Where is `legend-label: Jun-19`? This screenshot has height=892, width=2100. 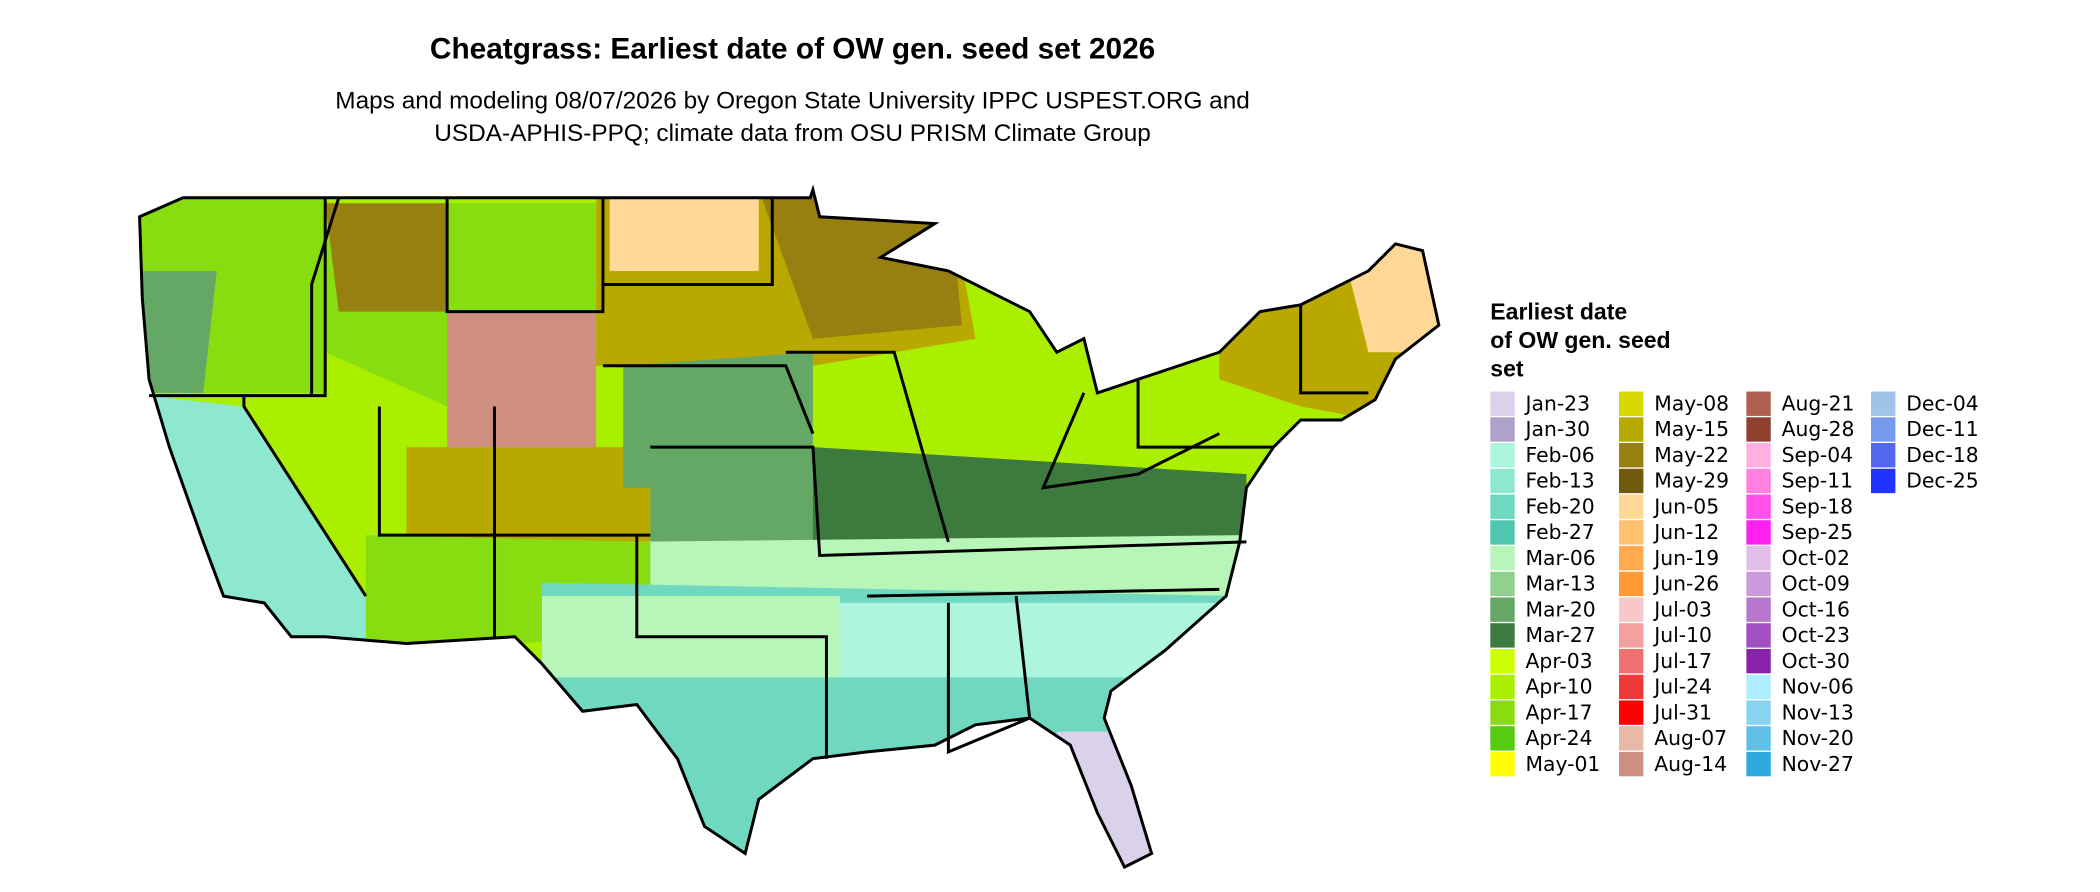
legend-label: Jun-19 is located at coordinates (1685, 558).